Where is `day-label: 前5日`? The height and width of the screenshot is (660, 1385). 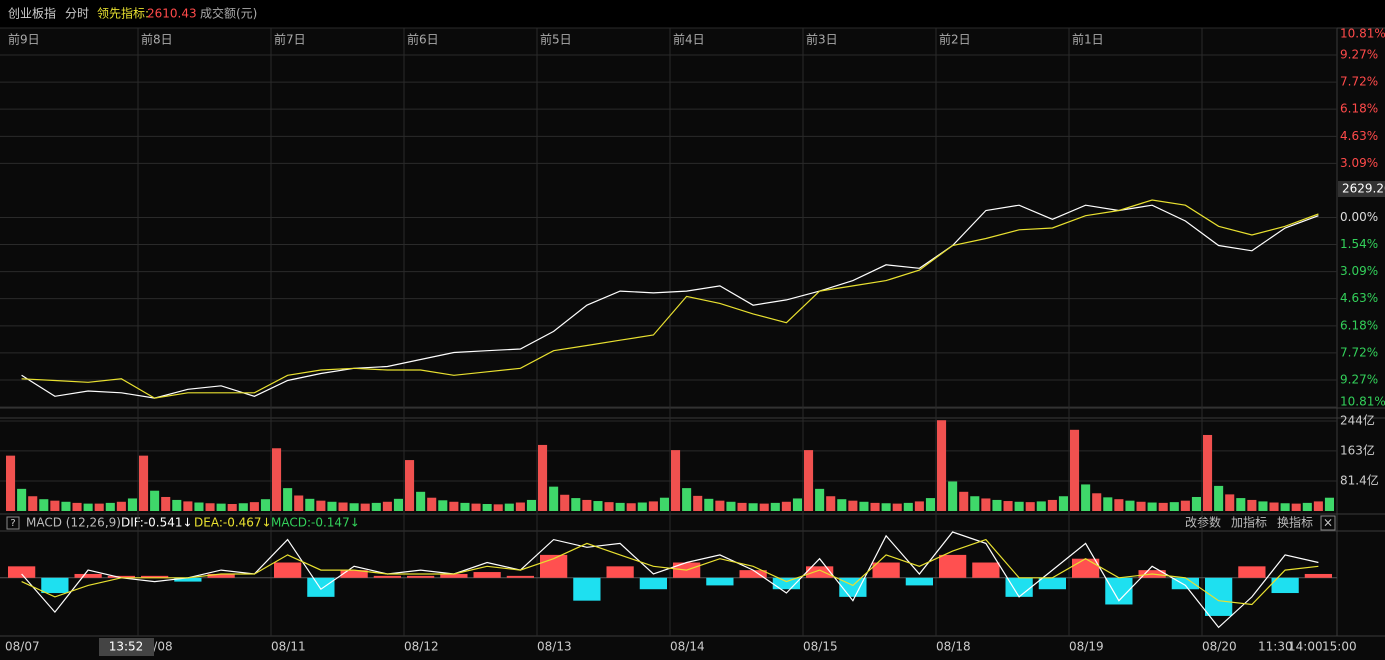
day-label: 前5日 is located at coordinates (556, 39).